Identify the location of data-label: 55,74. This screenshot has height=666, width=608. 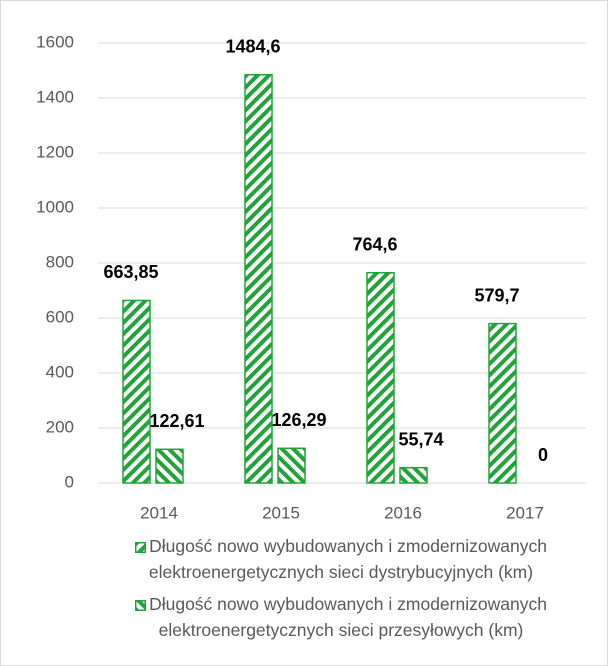
(420, 439).